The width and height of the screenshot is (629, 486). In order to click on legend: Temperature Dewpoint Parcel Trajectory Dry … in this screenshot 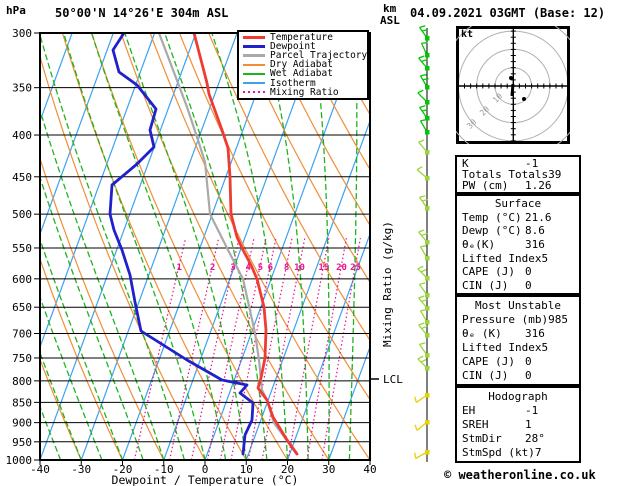, I will do `click(303, 65)`.